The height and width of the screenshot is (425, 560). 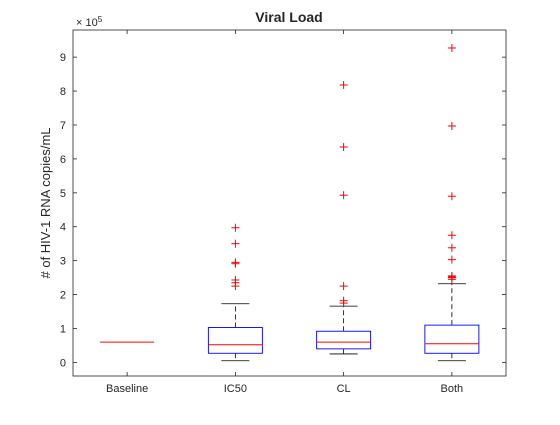 I want to click on y-tick-label: 6, so click(x=63, y=160).